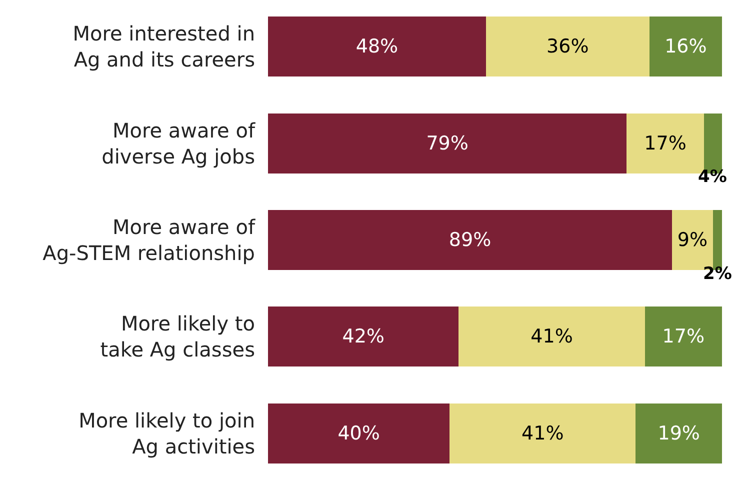 The image size is (744, 478). Describe the element at coordinates (166, 433) in the screenshot. I see `y-tick-label: More likely to join Ag activities` at that location.